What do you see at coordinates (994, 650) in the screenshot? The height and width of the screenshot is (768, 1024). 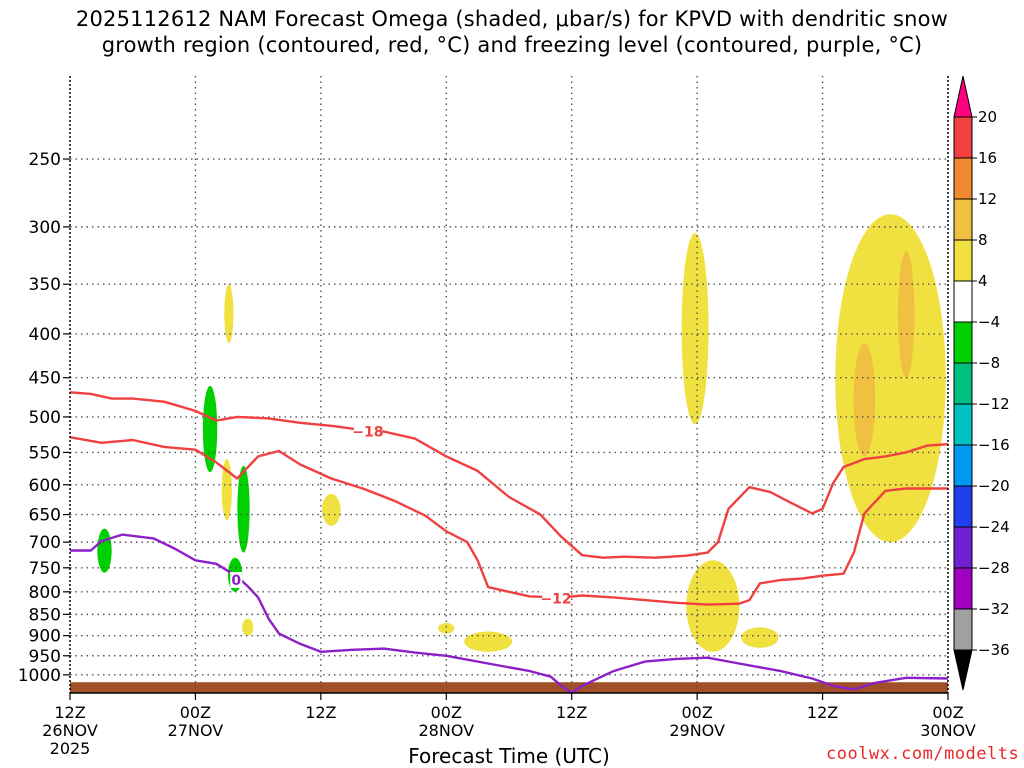 I see `colorbar-label-13: −36` at bounding box center [994, 650].